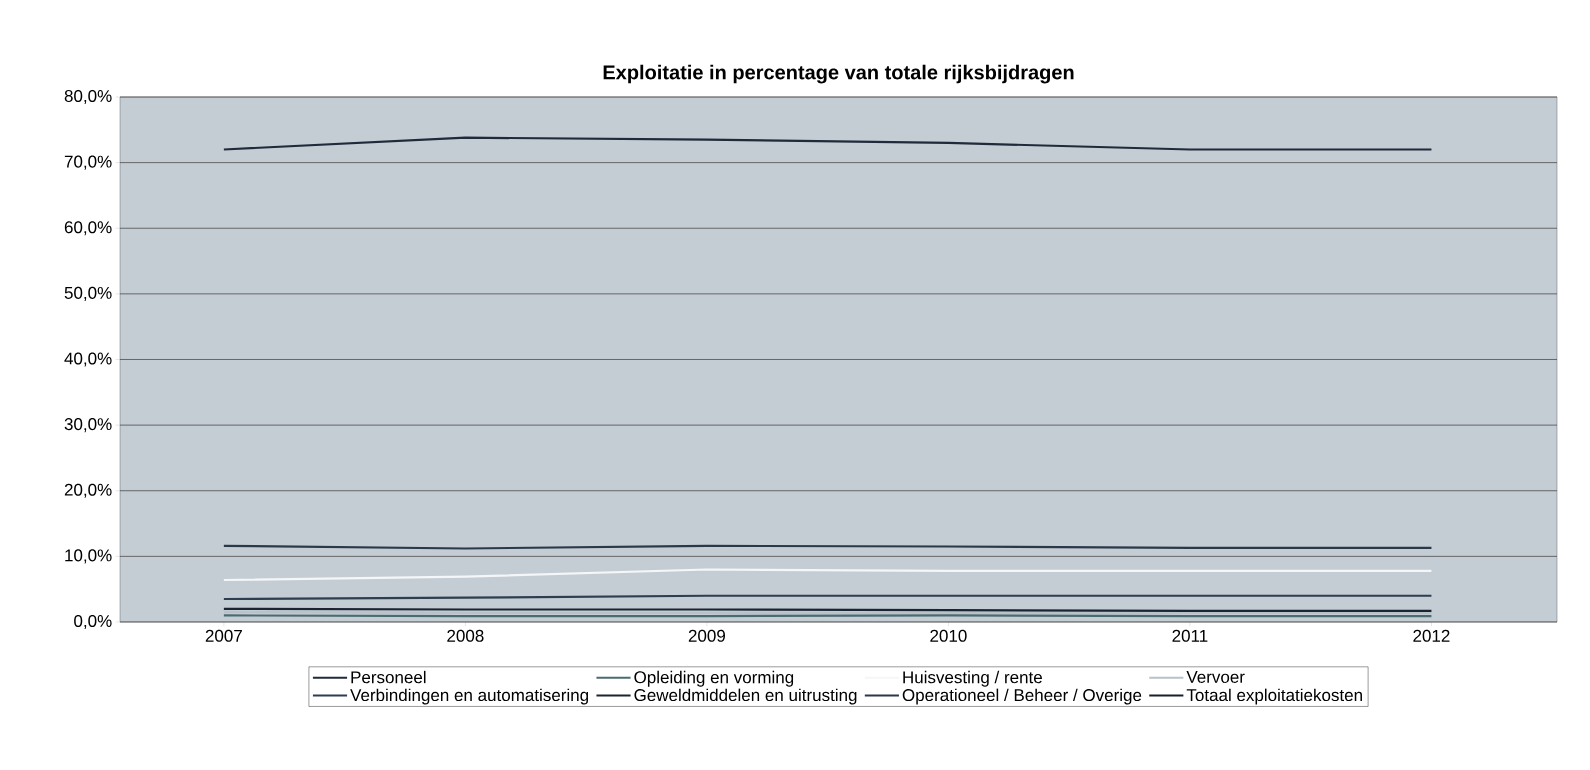  What do you see at coordinates (706, 635) in the screenshot?
I see `x-tick-label: 2009` at bounding box center [706, 635].